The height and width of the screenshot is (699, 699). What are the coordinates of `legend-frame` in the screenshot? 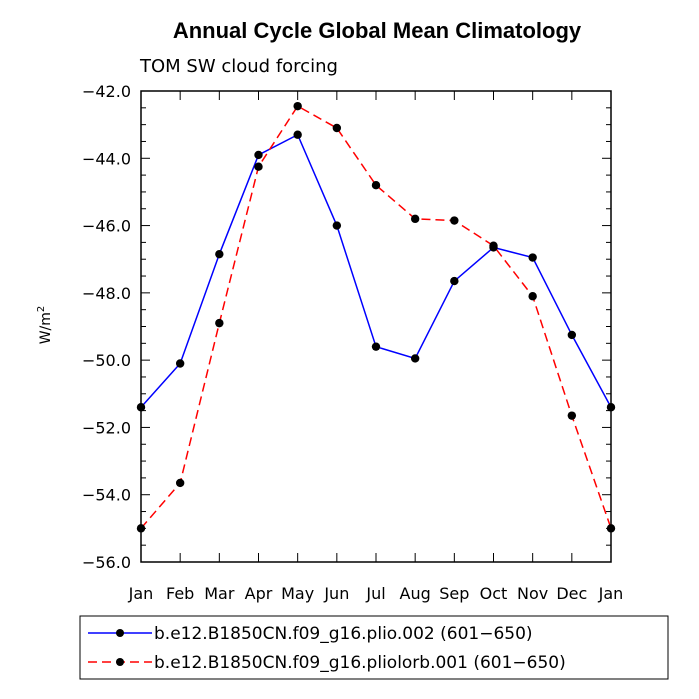 It's located at (374, 647).